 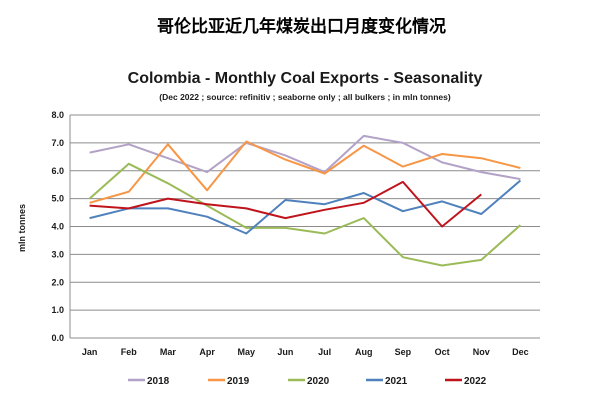 I want to click on x-tick-label: Apr, so click(x=207, y=352).